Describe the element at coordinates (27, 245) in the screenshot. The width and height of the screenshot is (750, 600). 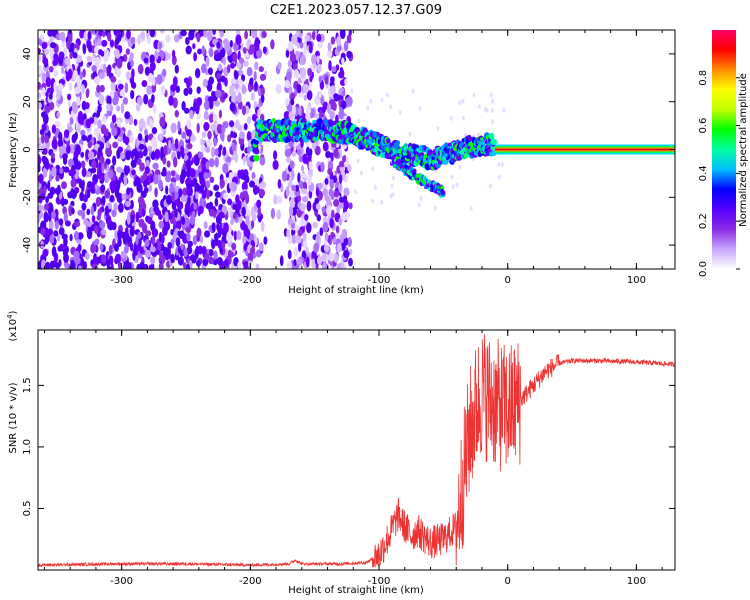
I see `y-tick-label: -40` at that location.